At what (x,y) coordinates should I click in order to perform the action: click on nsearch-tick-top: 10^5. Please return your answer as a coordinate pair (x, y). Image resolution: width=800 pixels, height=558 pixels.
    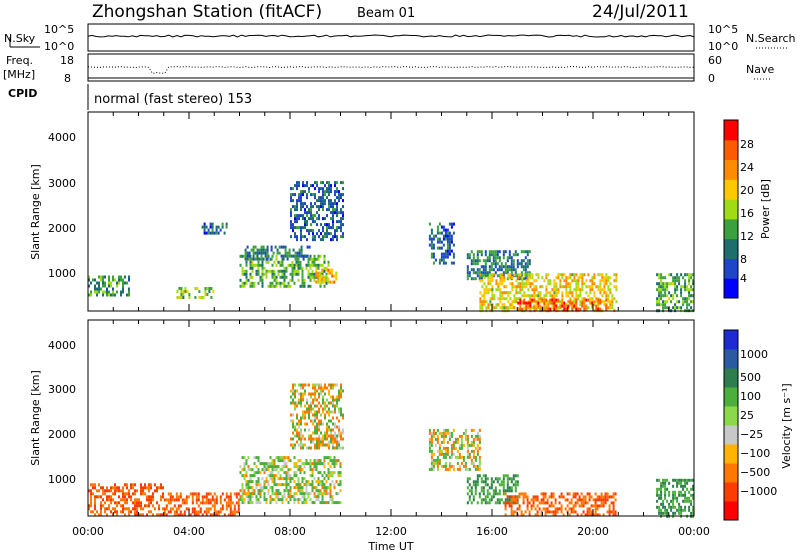
    Looking at the image, I should click on (723, 29).